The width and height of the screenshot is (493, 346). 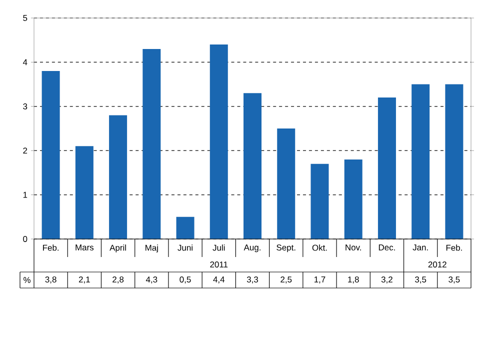 I want to click on x-tick-label: Okt., so click(x=319, y=247).